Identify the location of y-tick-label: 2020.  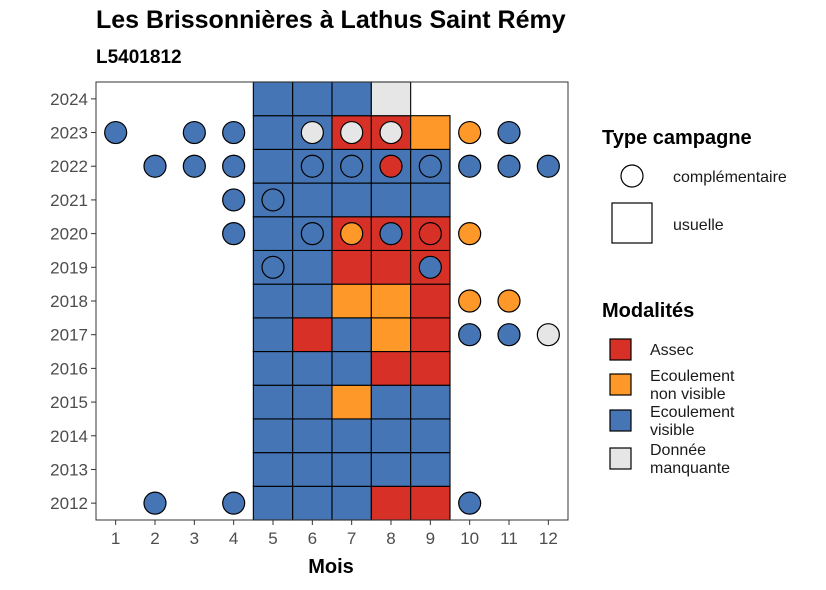
(69, 234).